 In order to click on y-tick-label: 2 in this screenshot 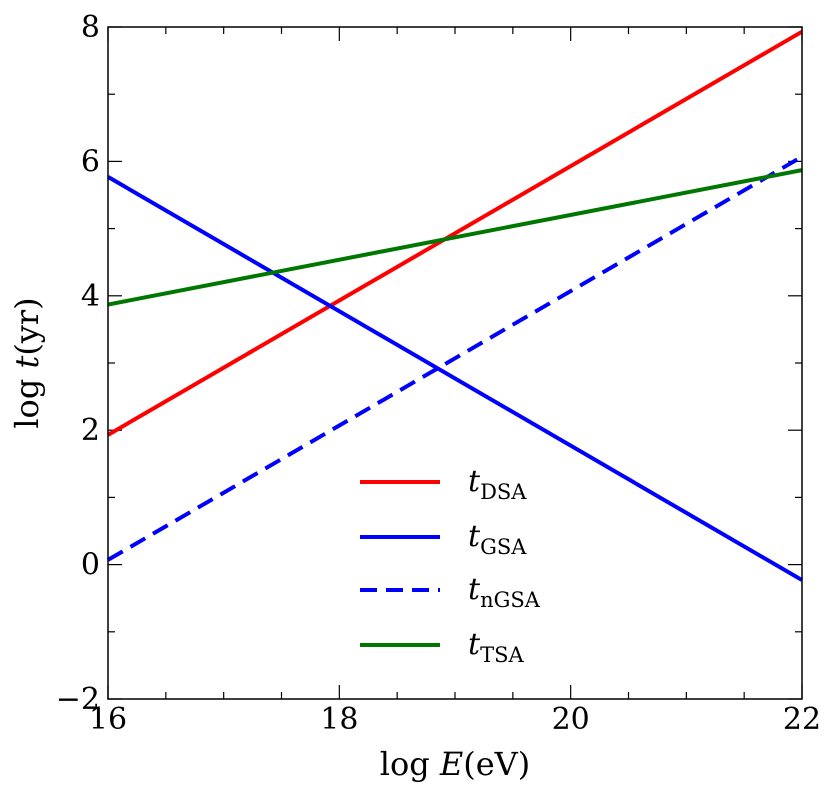, I will do `click(90, 430)`.